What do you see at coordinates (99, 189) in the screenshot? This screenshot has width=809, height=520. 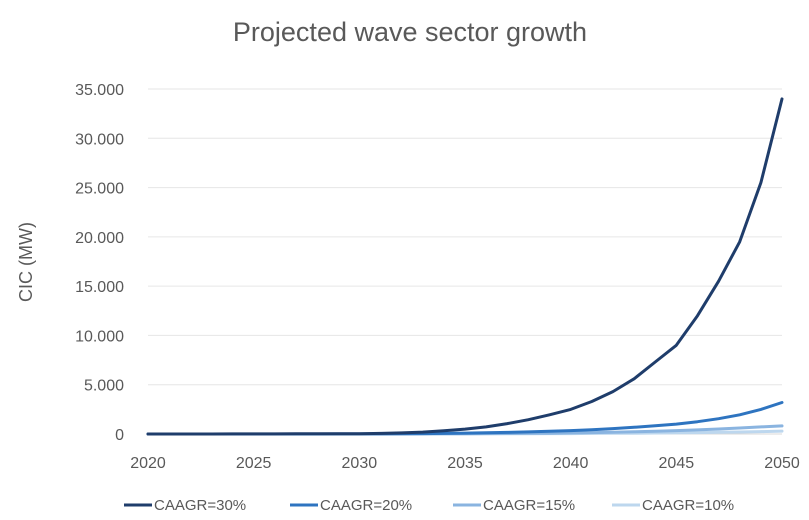 I see `y-tick-label: 25.000` at bounding box center [99, 189].